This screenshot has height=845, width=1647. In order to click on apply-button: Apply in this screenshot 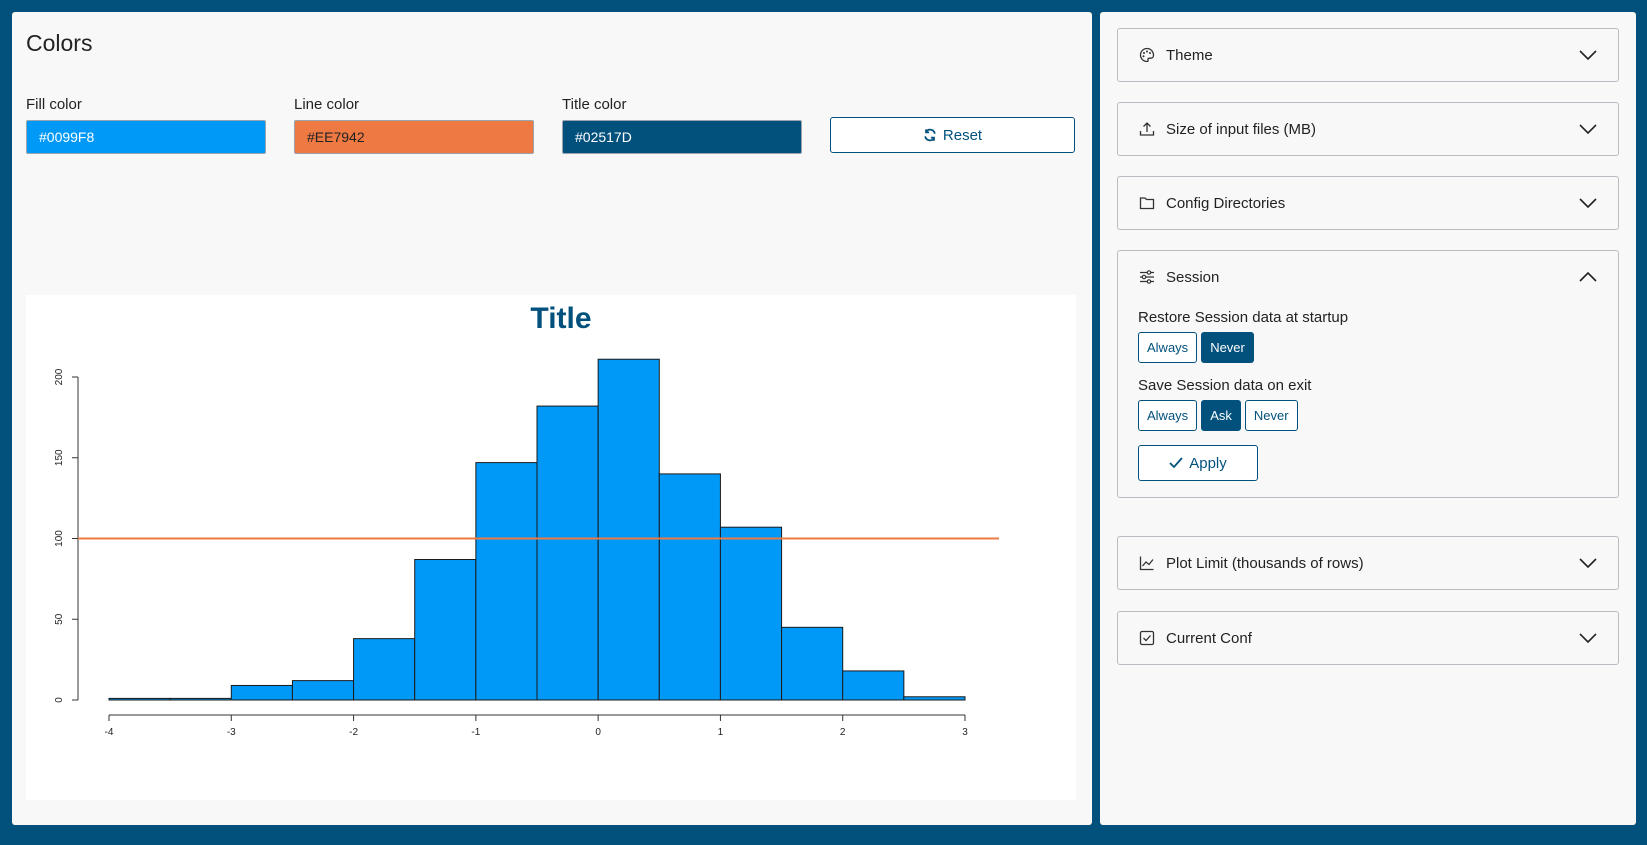, I will do `click(1198, 463)`.